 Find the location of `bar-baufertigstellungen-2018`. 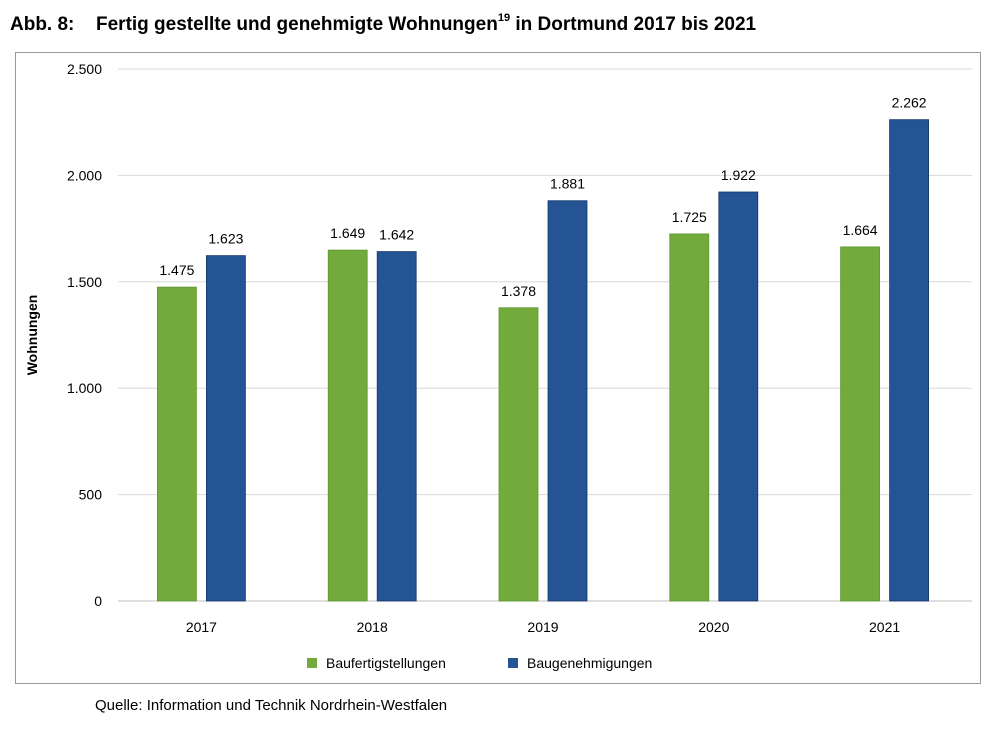

bar-baufertigstellungen-2018 is located at coordinates (347, 425).